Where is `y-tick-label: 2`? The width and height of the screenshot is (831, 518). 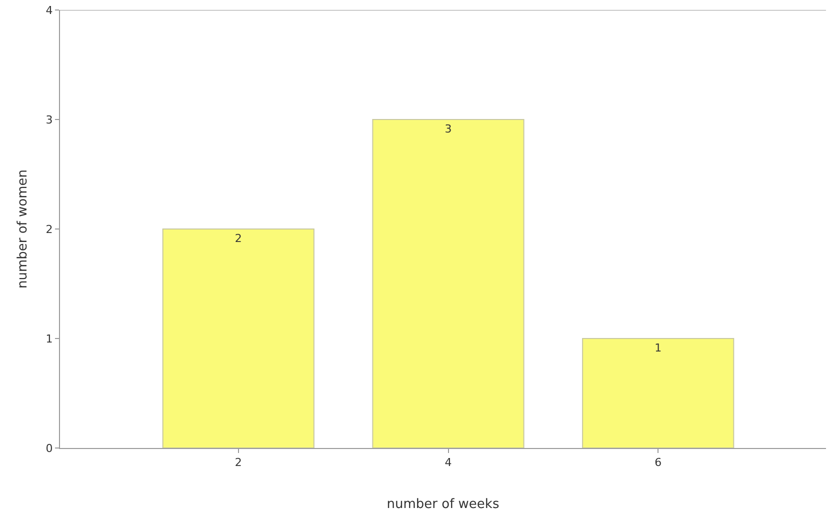 y-tick-label: 2 is located at coordinates (49, 229).